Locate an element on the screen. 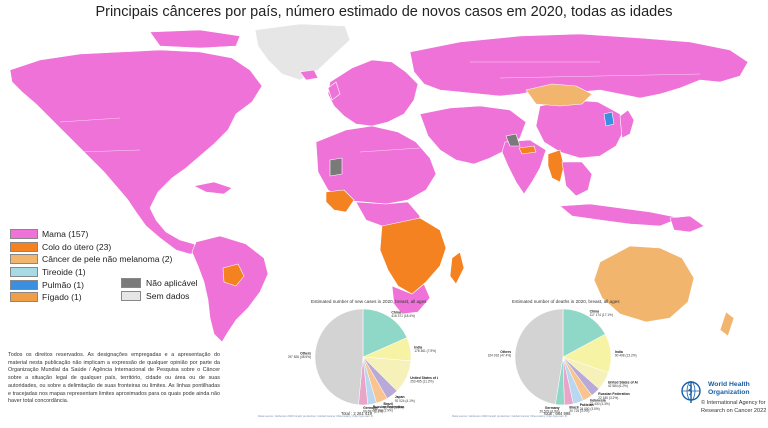 Image resolution: width=768 pixels, height=428 pixels. indonesia is located at coordinates (620, 215).